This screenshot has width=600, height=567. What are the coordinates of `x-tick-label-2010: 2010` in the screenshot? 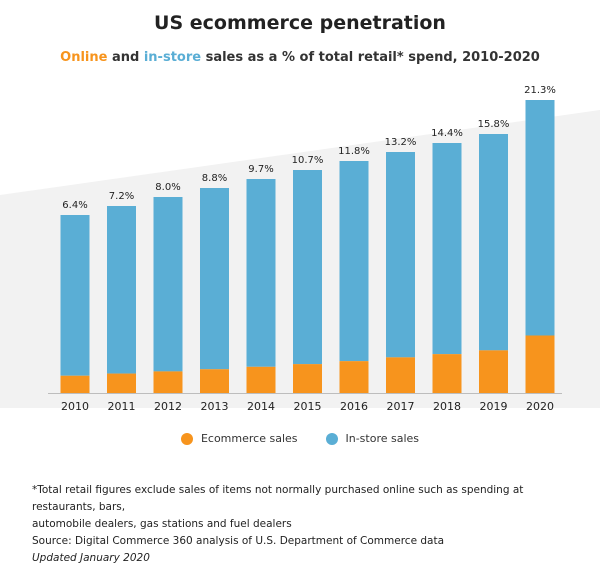 It's located at (75, 406).